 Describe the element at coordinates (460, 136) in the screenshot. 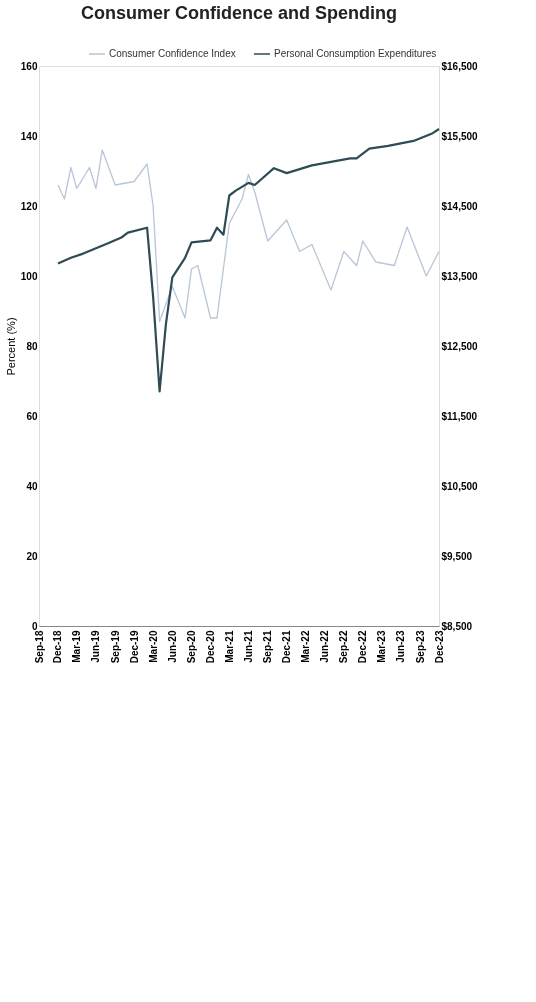

I see `y2-tick-label: $15,500` at that location.